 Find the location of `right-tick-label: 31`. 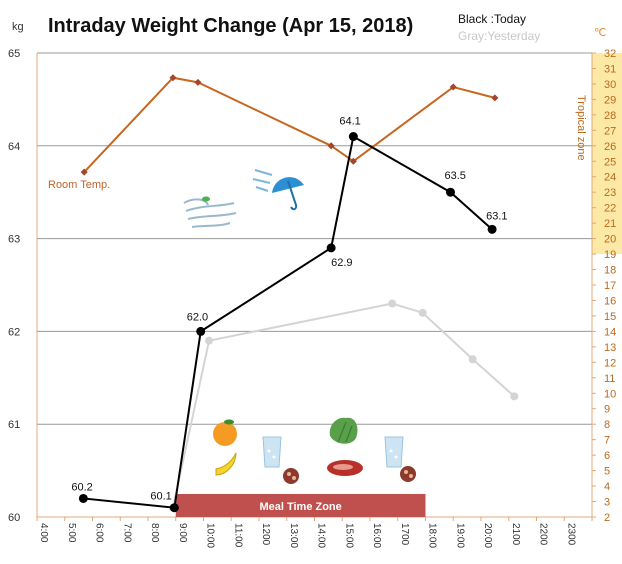

right-tick-label: 31 is located at coordinates (610, 69).